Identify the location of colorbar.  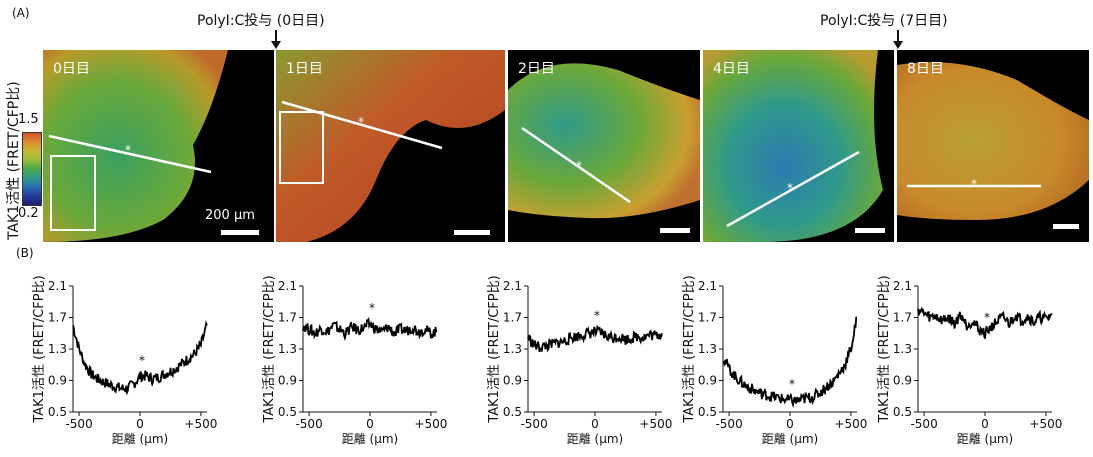
(32, 169).